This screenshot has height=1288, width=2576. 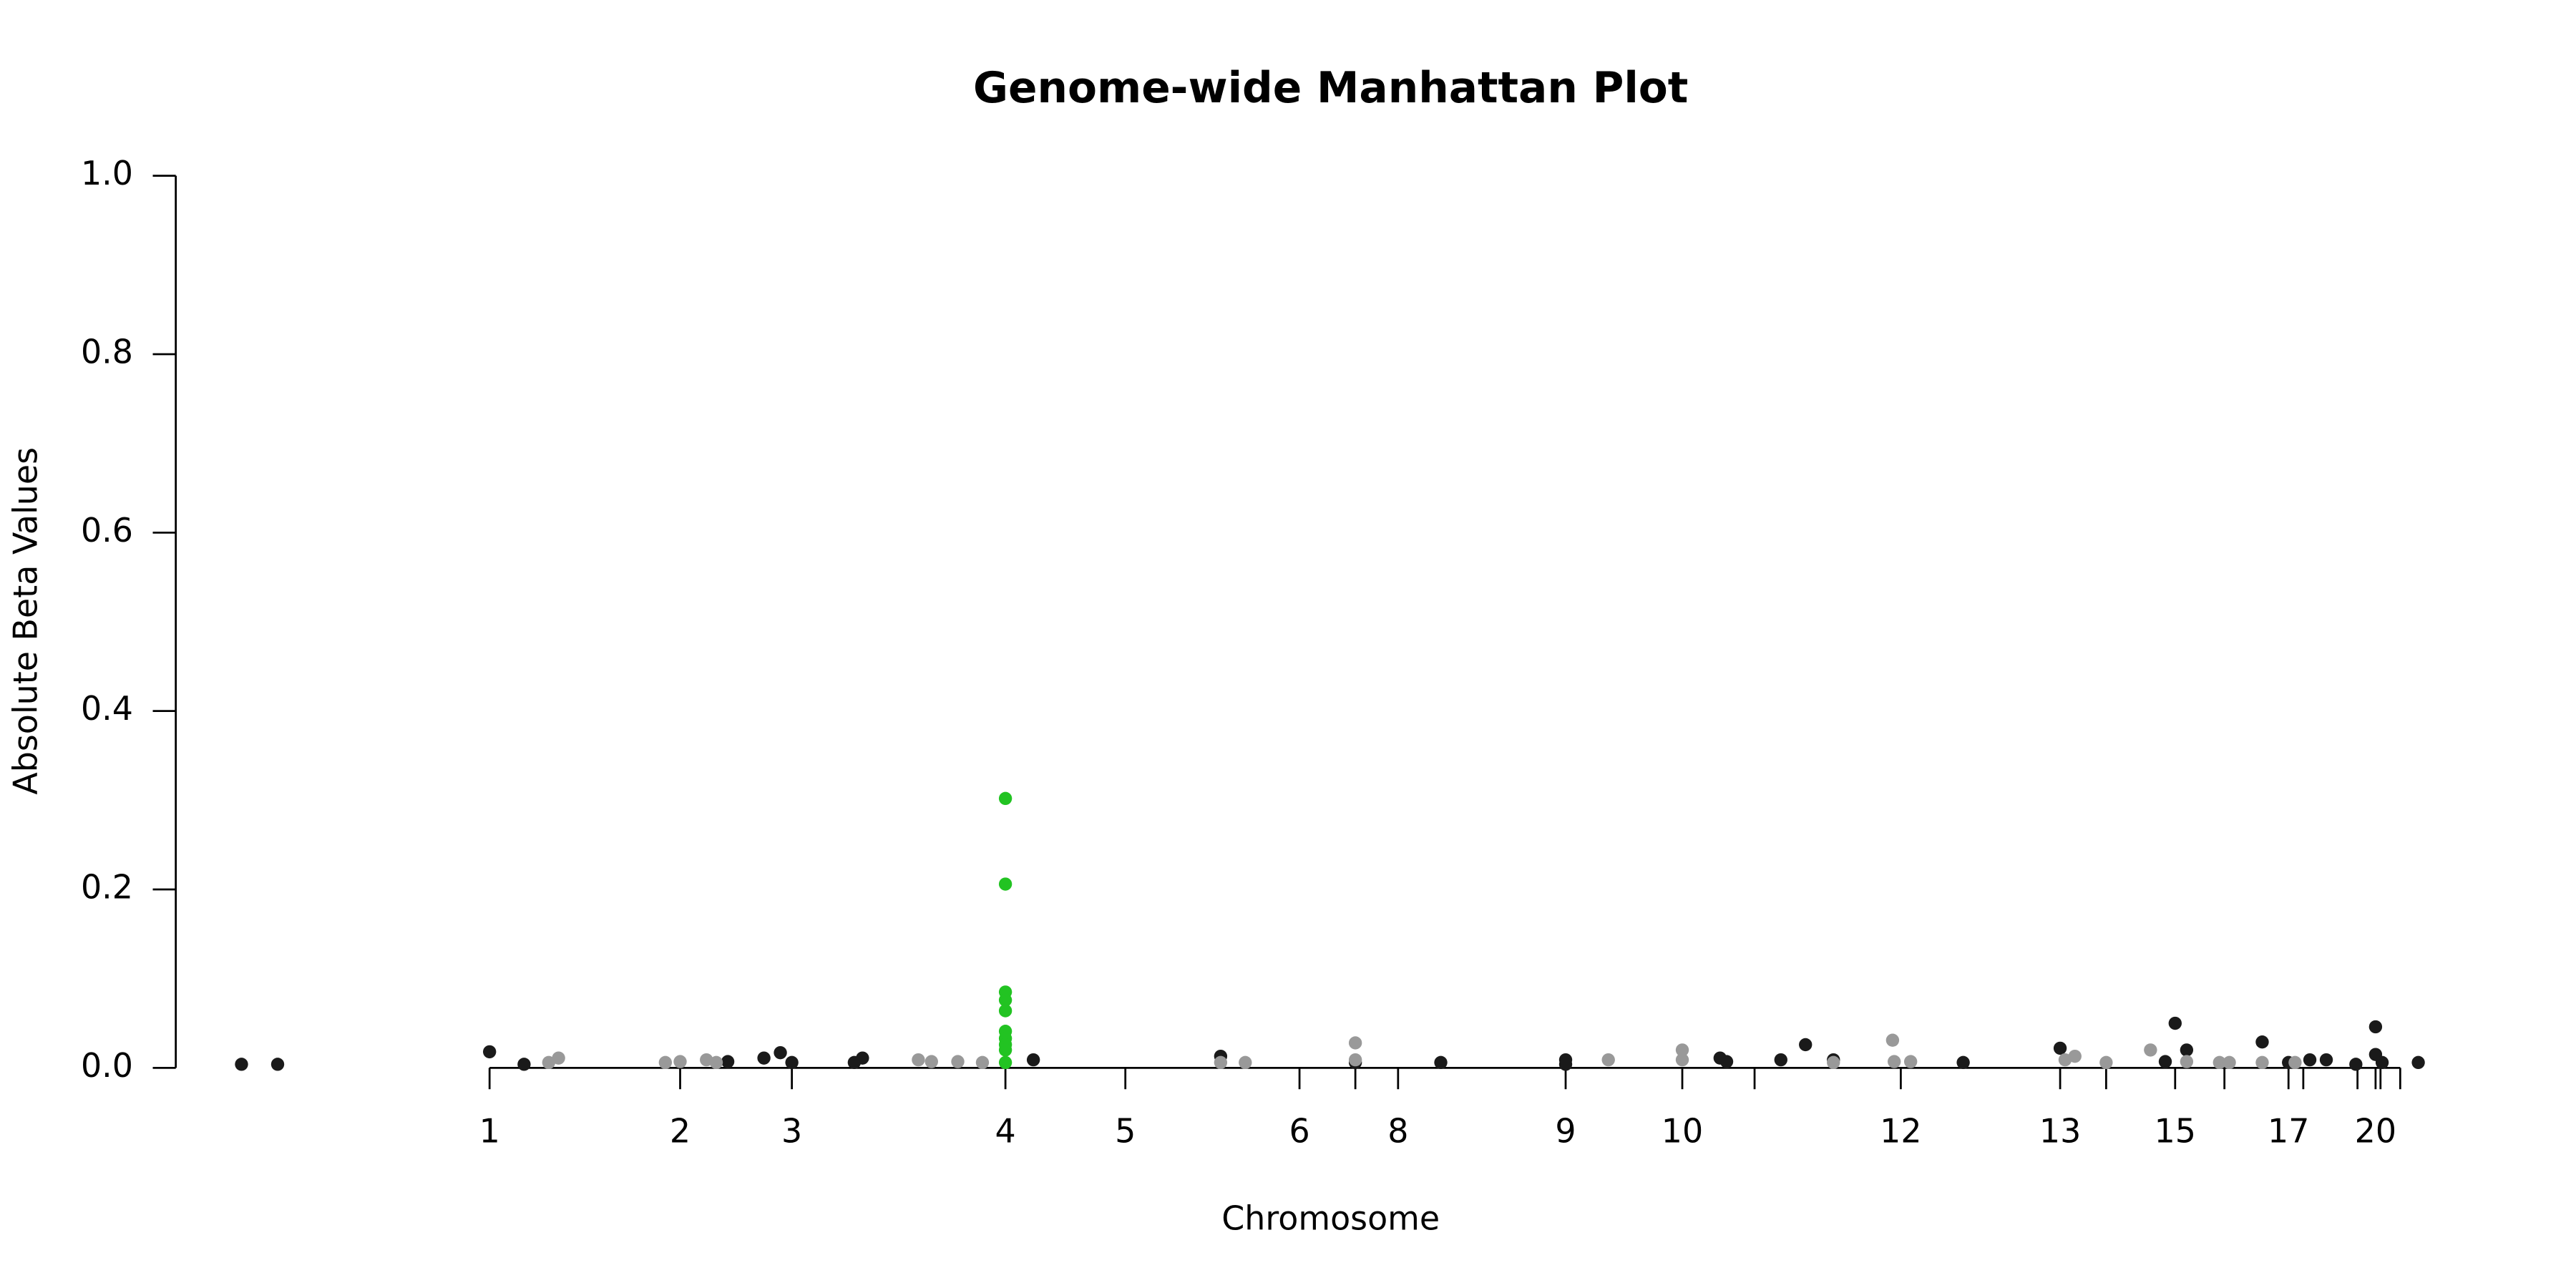 I want to click on x-tick-label: 10, so click(x=1682, y=1131).